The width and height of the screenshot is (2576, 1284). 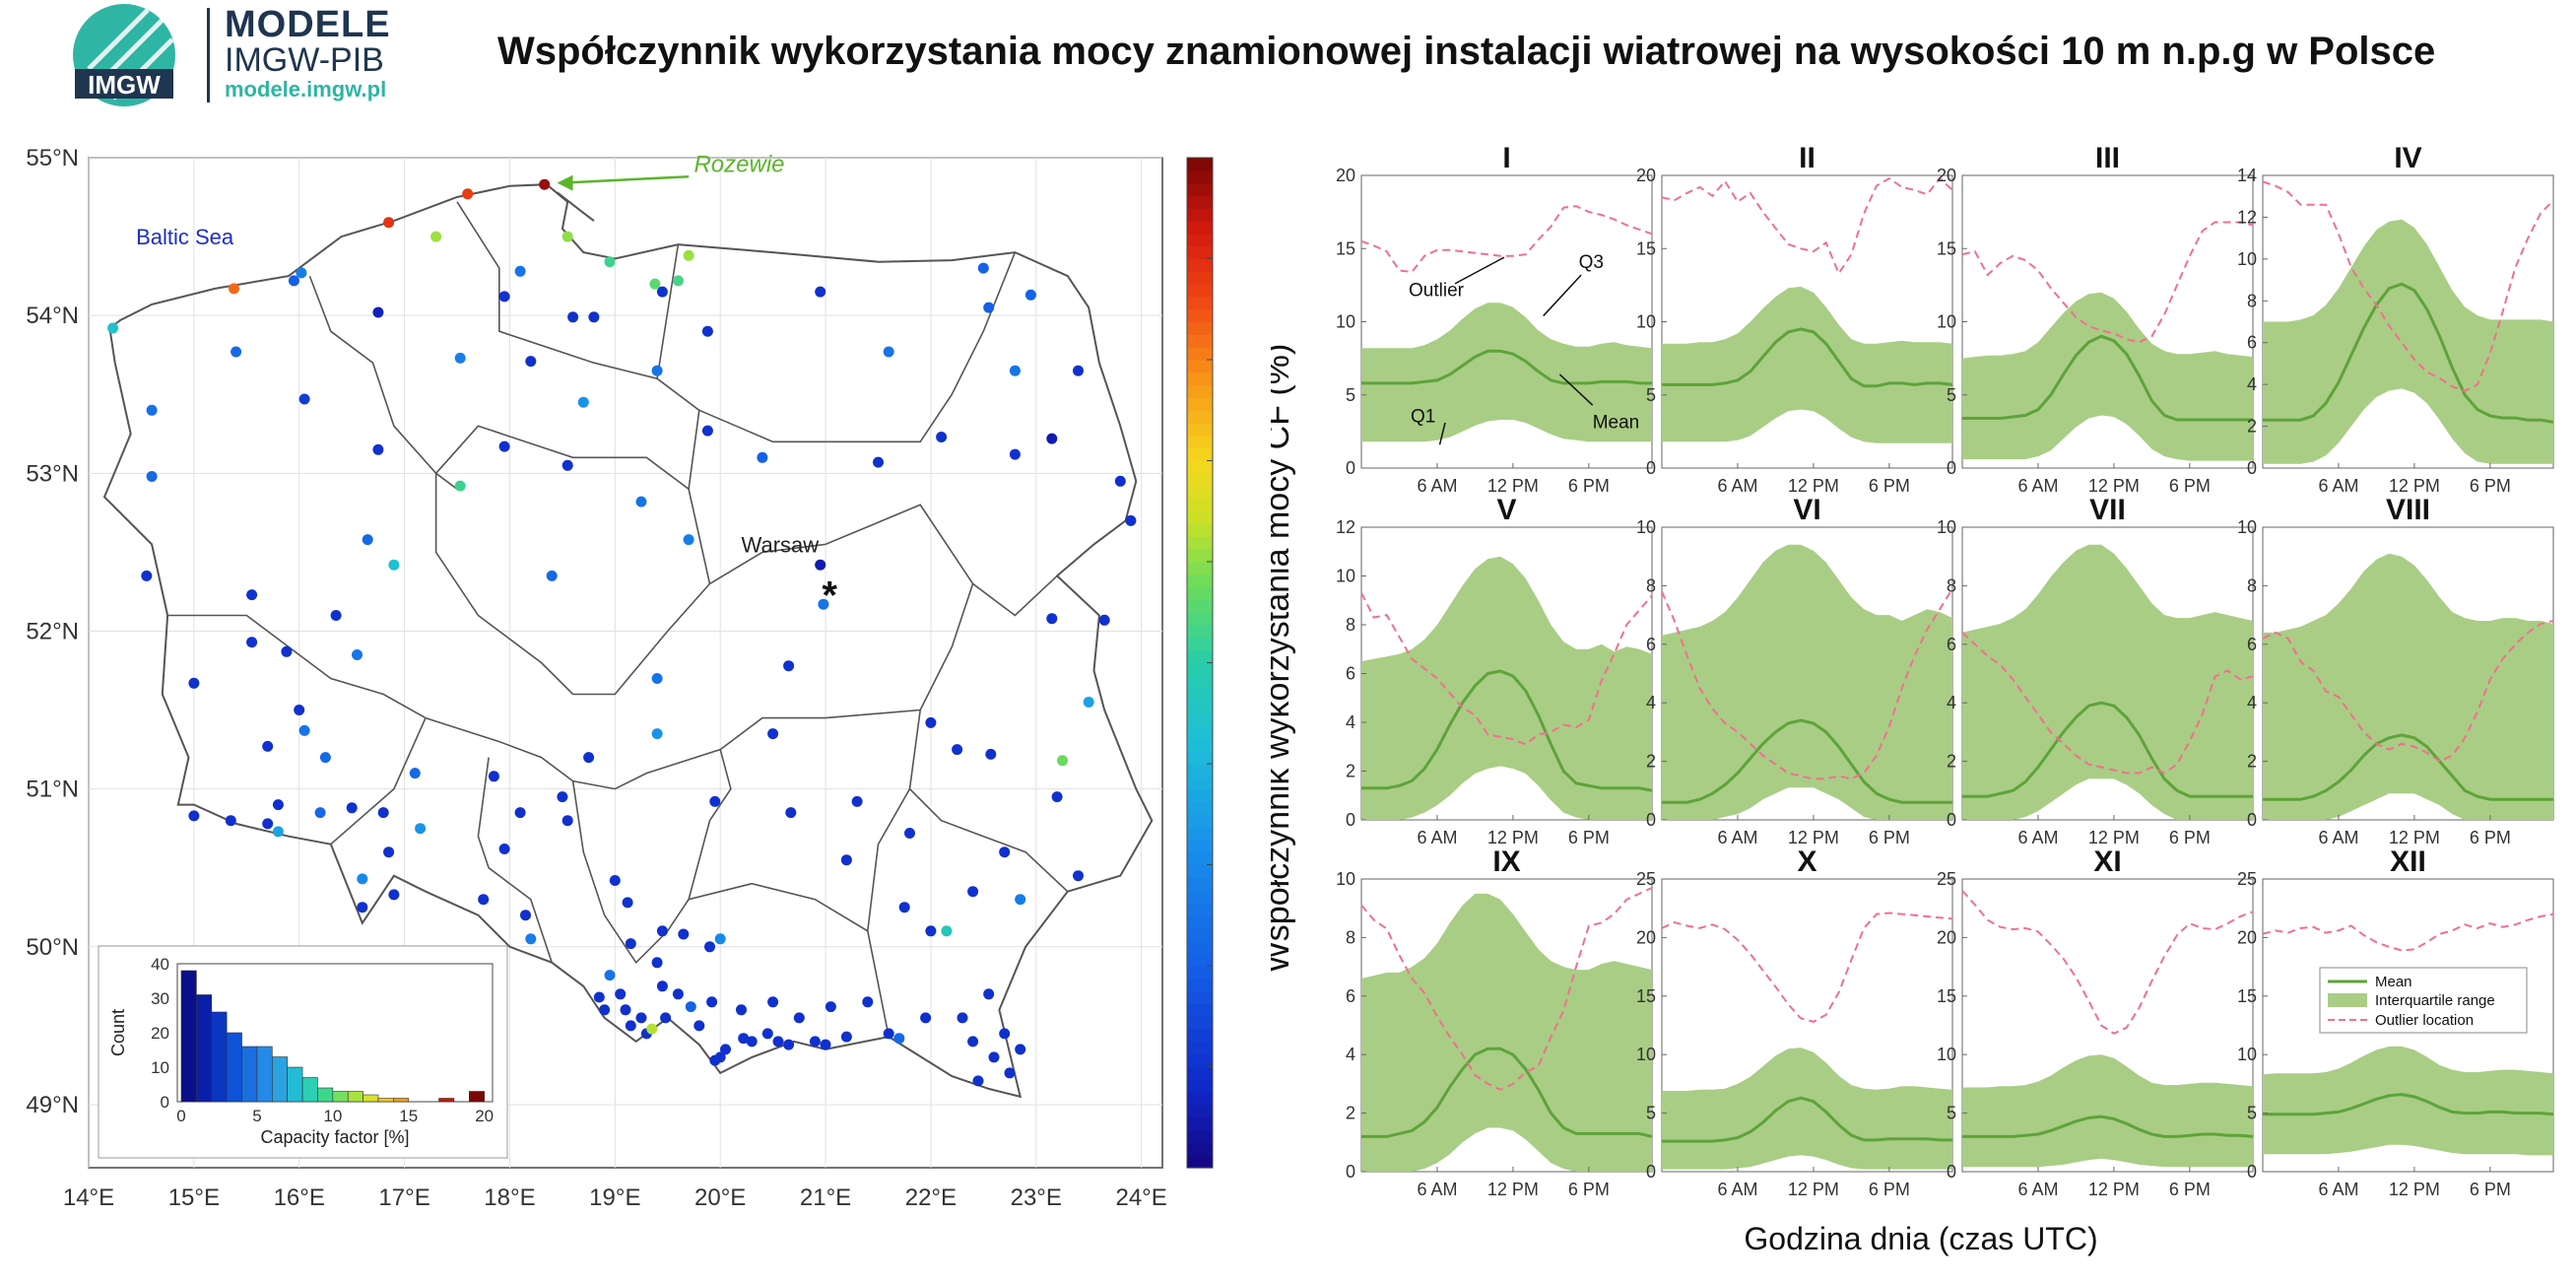 What do you see at coordinates (2247, 937) in the screenshot?
I see `y-tick-label: 20` at bounding box center [2247, 937].